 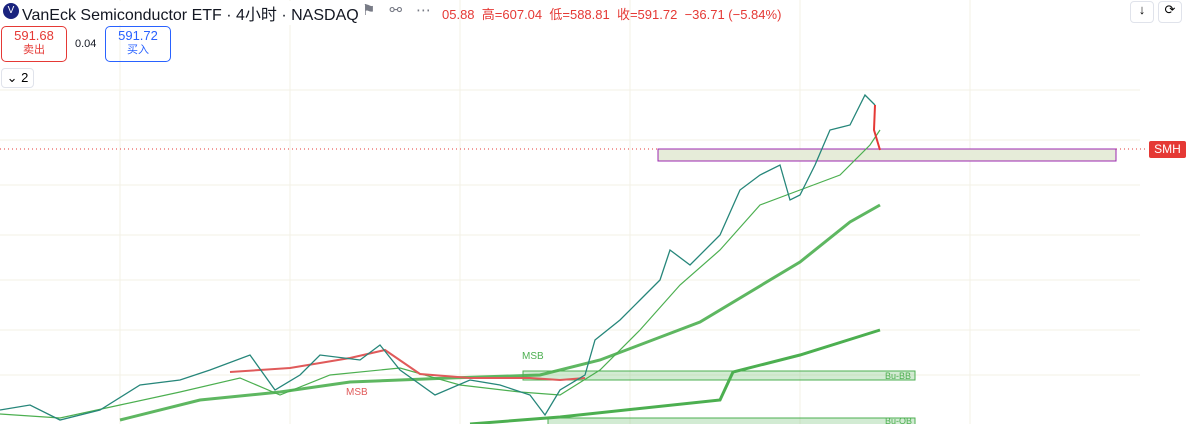 I want to click on ma-line, so click(x=675, y=376).